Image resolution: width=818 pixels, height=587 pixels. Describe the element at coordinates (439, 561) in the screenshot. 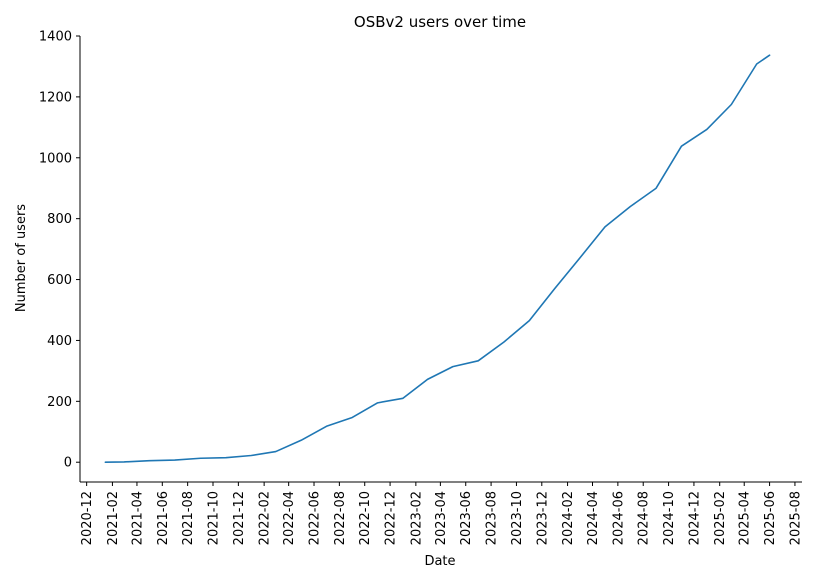

I see `x-axis-label: Date` at that location.